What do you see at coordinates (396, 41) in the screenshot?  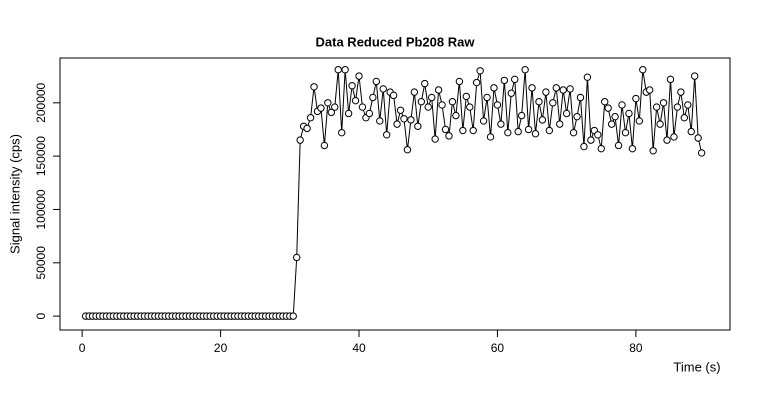 I see `chart-title: Data Reduced Pb208 Raw` at bounding box center [396, 41].